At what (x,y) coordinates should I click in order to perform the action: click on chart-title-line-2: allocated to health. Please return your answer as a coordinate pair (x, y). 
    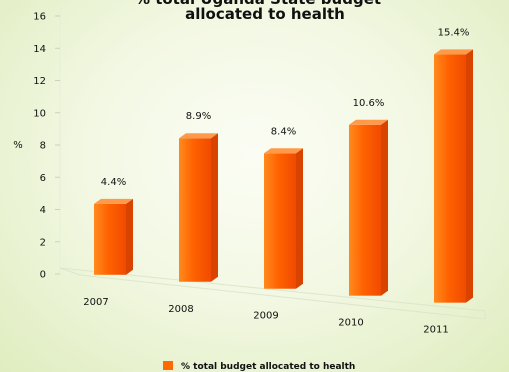
    Looking at the image, I should click on (265, 14).